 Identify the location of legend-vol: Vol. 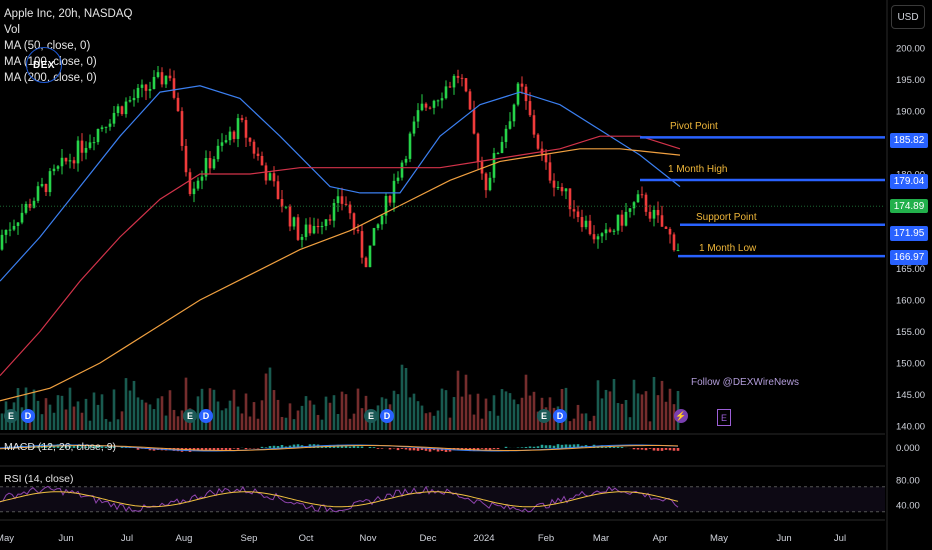
(12, 30).